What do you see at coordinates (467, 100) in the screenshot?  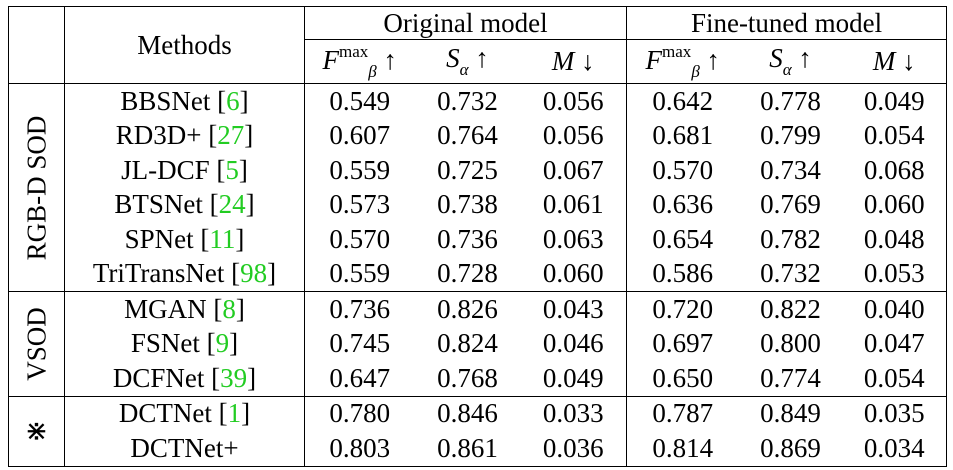 I see `original-s-alpha-value: 0.732` at bounding box center [467, 100].